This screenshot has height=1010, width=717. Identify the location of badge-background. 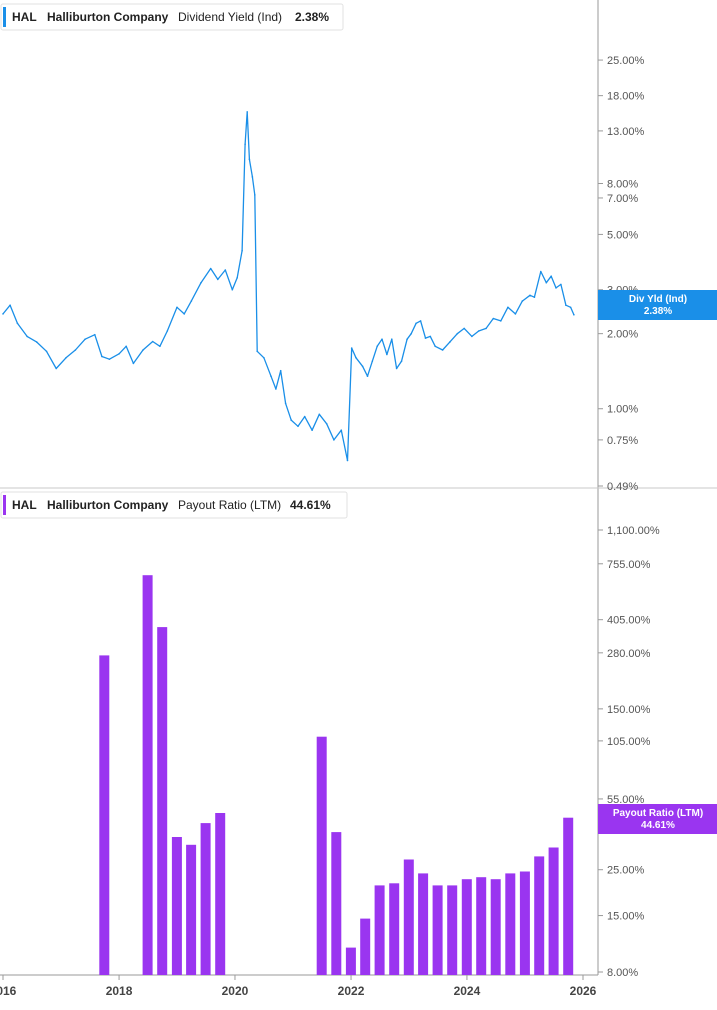
(657, 305).